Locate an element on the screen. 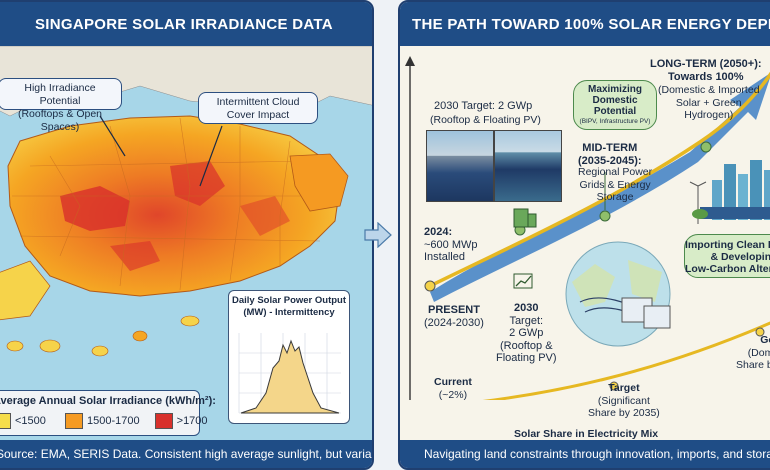 This screenshot has width=770, height=470. floating-pv-photo is located at coordinates (528, 166).